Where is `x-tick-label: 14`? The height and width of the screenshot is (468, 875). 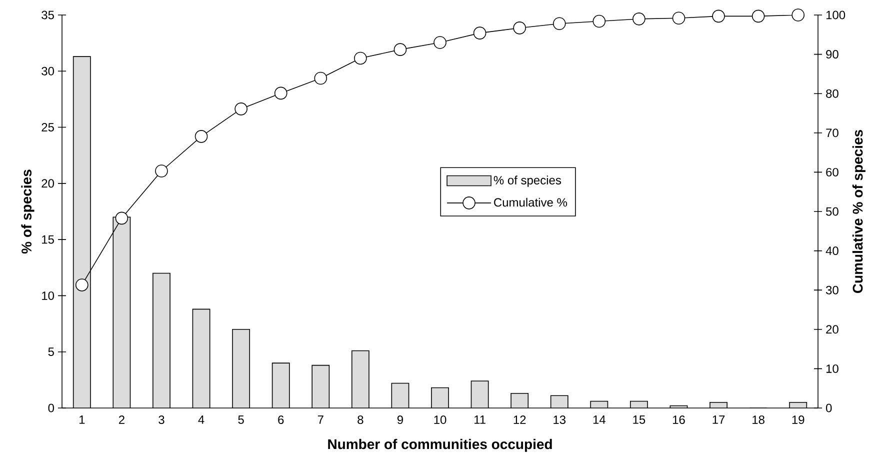 x-tick-label: 14 is located at coordinates (599, 420).